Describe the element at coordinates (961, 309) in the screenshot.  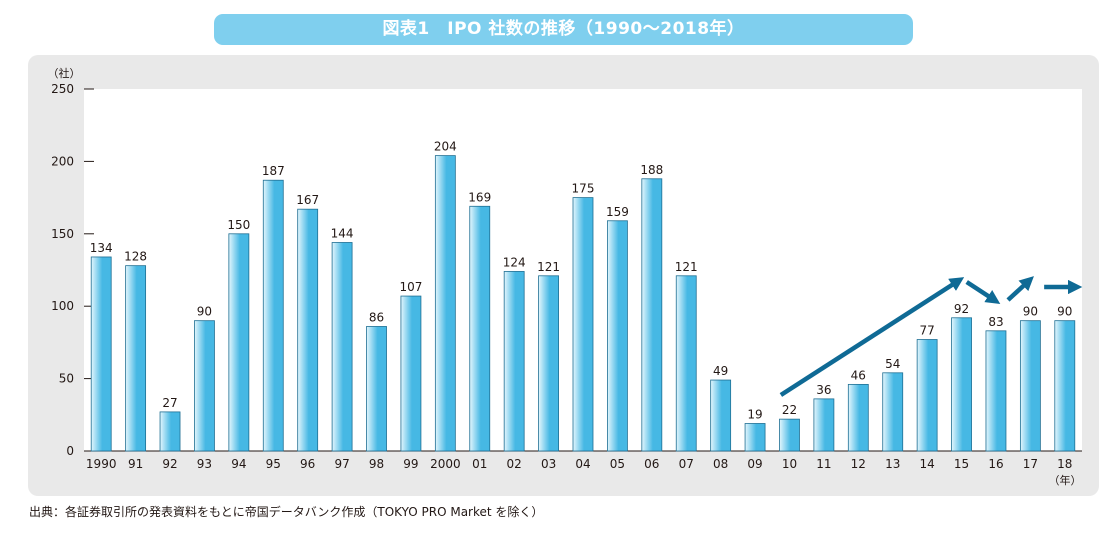
I see `data-label-15: 92` at that location.